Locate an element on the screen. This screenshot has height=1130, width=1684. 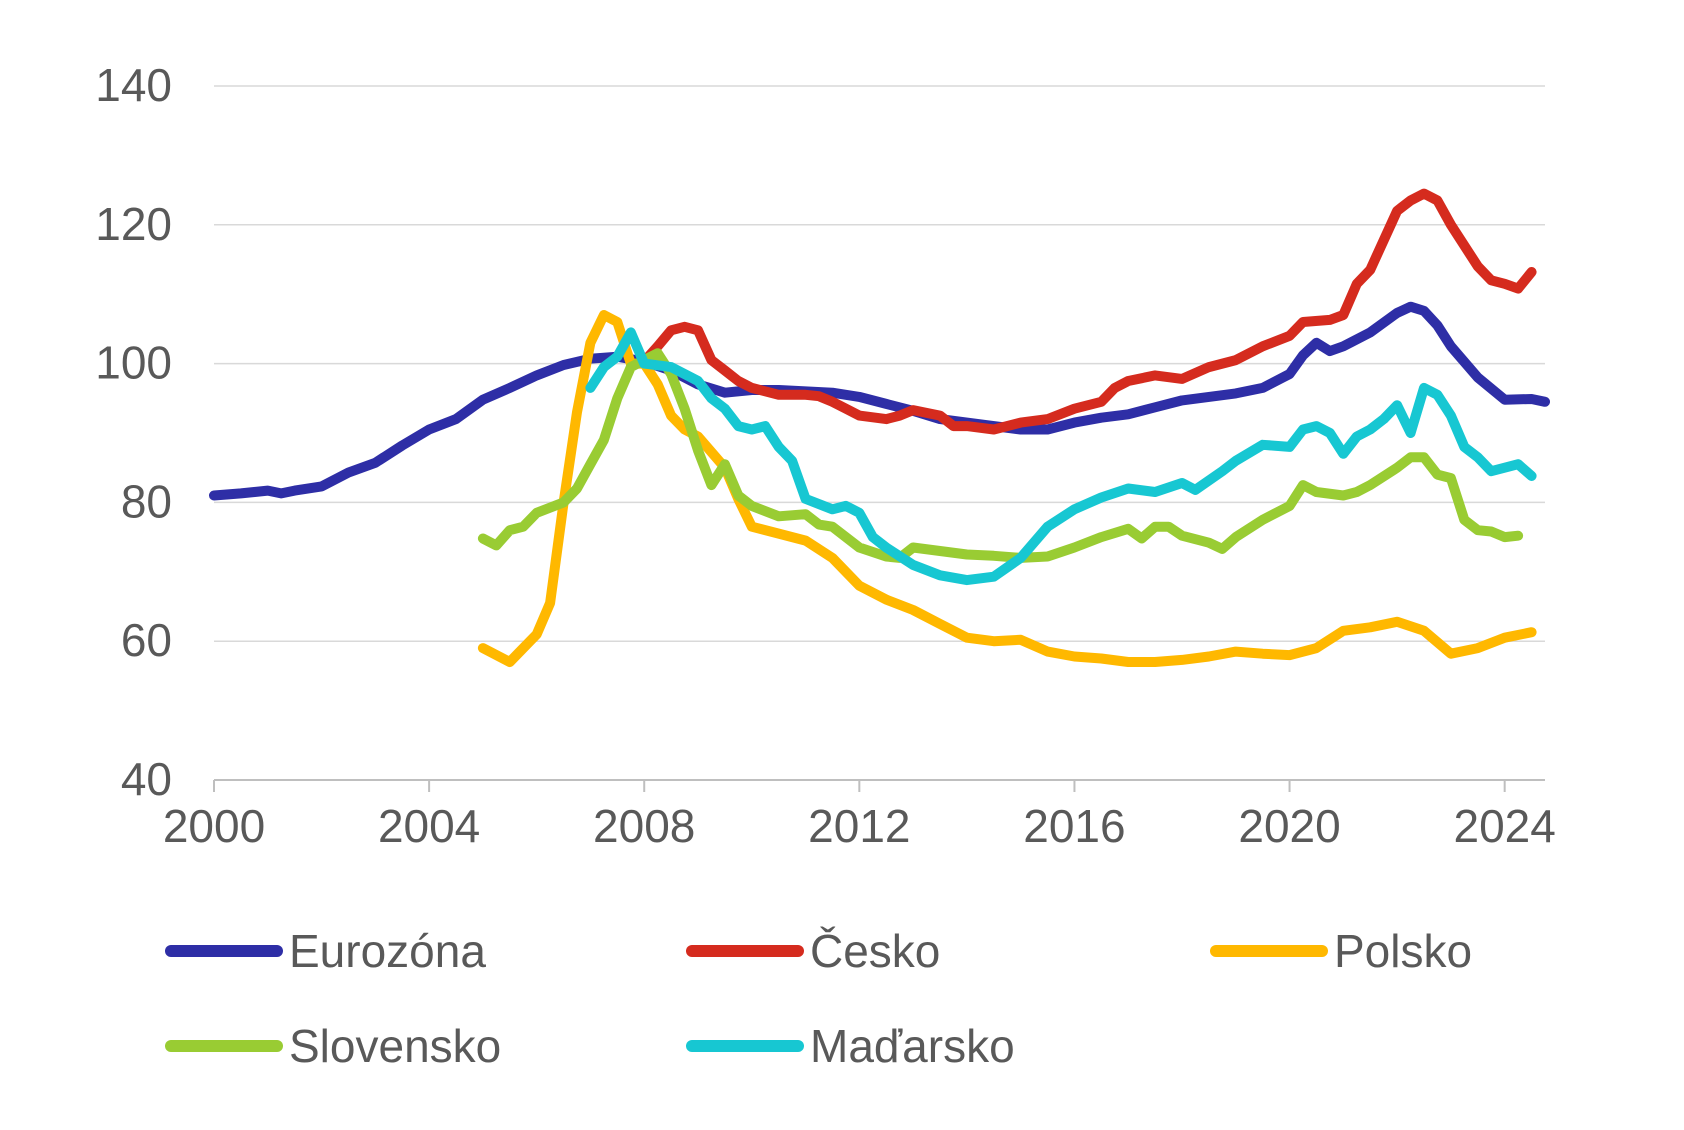
legend-item-eurozona: Eurozóna is located at coordinates (325, 951).